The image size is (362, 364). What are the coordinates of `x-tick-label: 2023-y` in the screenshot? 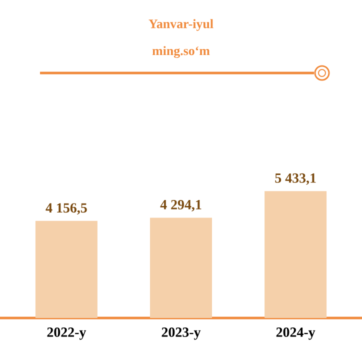 It's located at (181, 334).